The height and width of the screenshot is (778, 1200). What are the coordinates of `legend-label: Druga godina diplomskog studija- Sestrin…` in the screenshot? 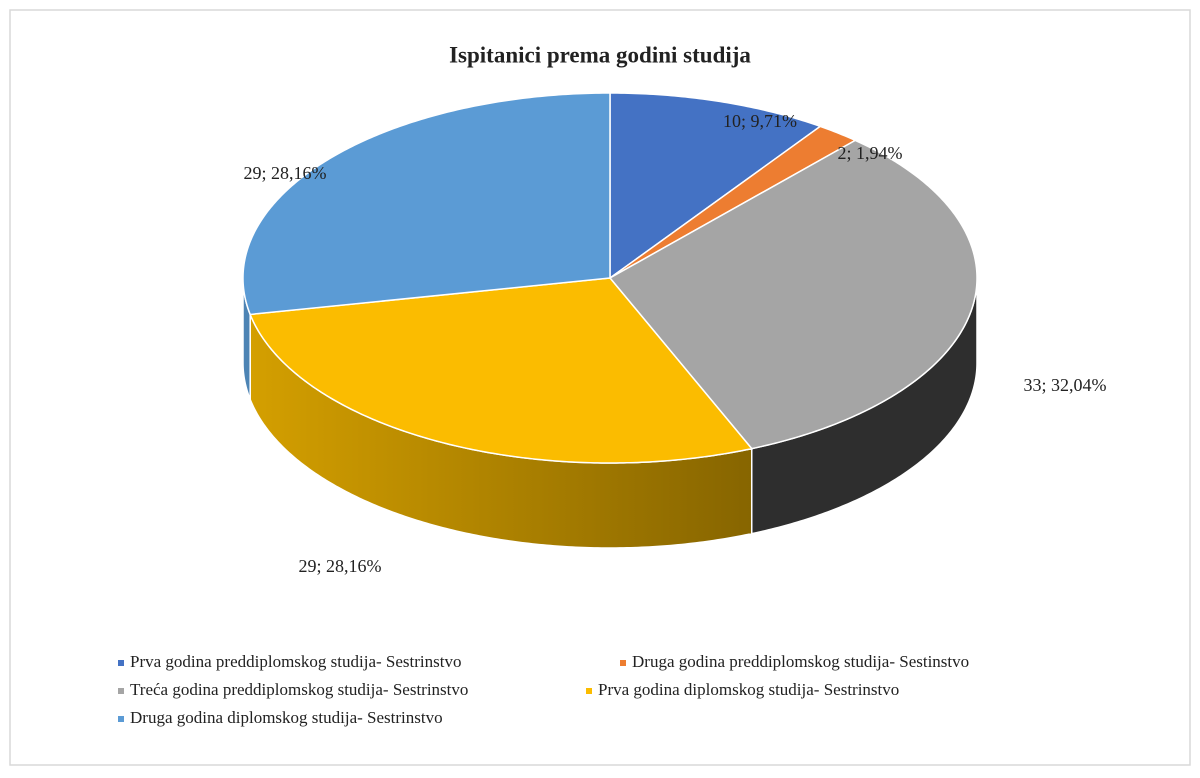 It's located at (286, 717).